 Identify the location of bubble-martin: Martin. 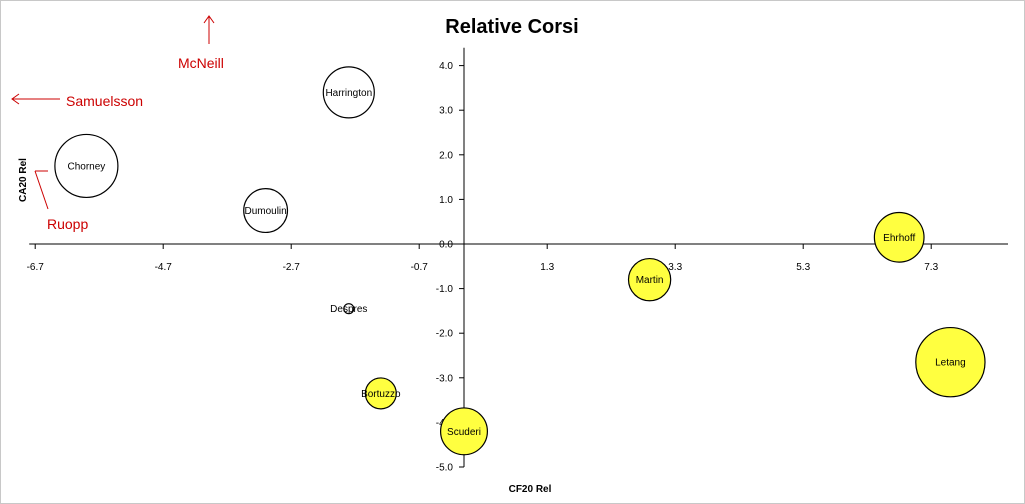
(649, 279).